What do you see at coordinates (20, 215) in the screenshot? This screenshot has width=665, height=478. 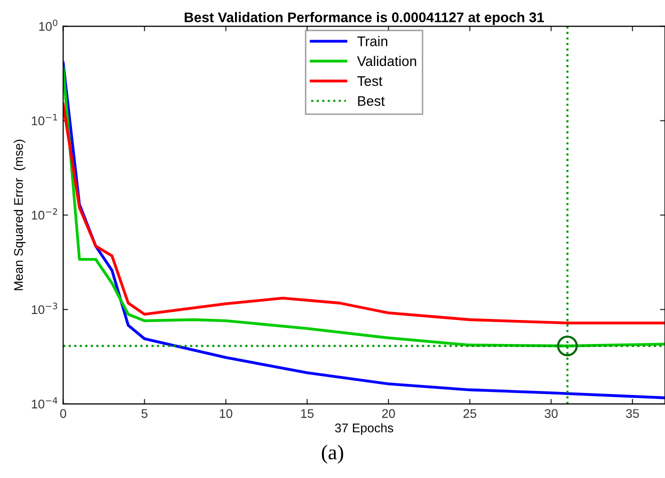 I see `y-axis-title: Mean Squared Error (mse)` at bounding box center [20, 215].